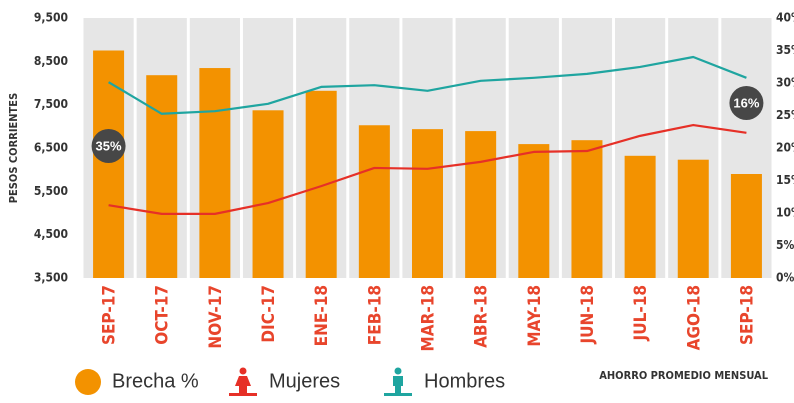  Describe the element at coordinates (163, 315) in the screenshot. I see `x-tick-label: OCT-17` at that location.